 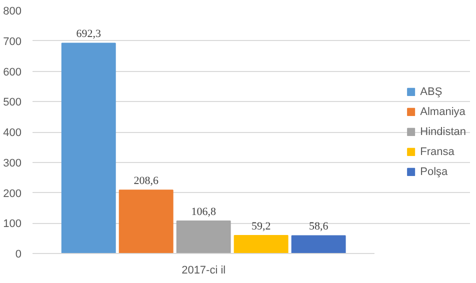 What do you see at coordinates (261, 226) in the screenshot?
I see `data-label: 59,2` at bounding box center [261, 226].